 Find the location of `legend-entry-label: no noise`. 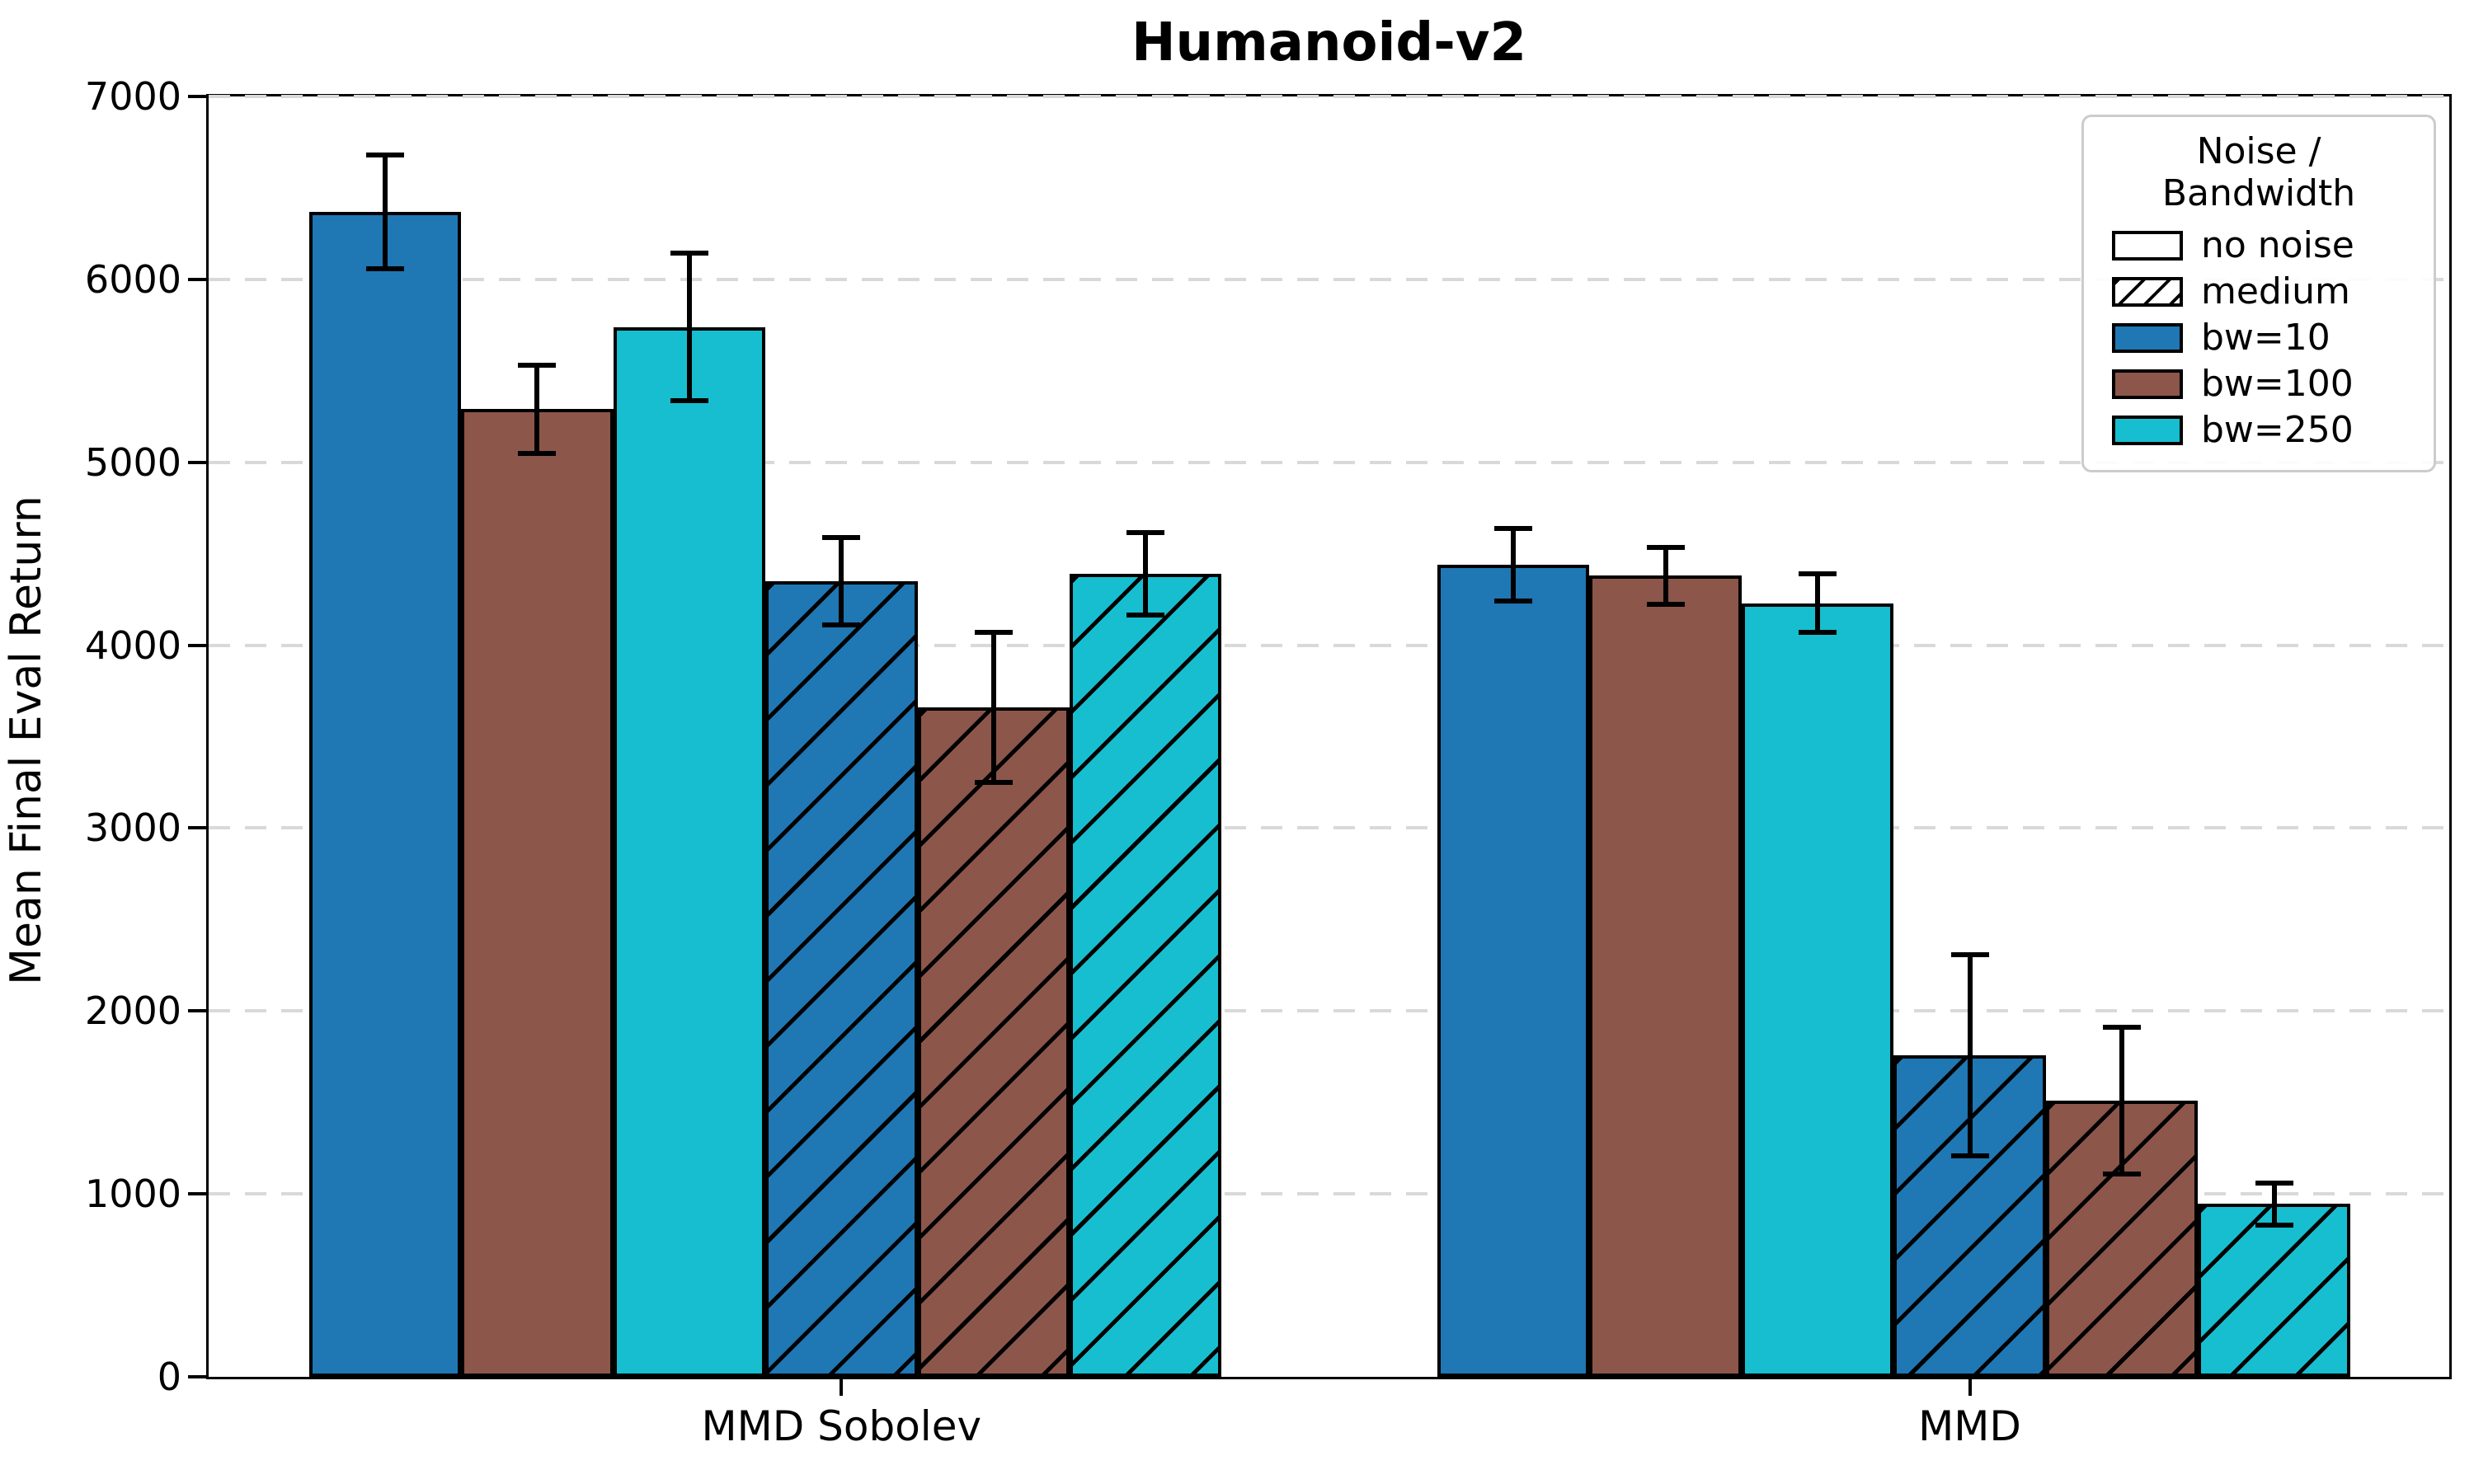

legend-entry-label: no noise is located at coordinates (2277, 245).